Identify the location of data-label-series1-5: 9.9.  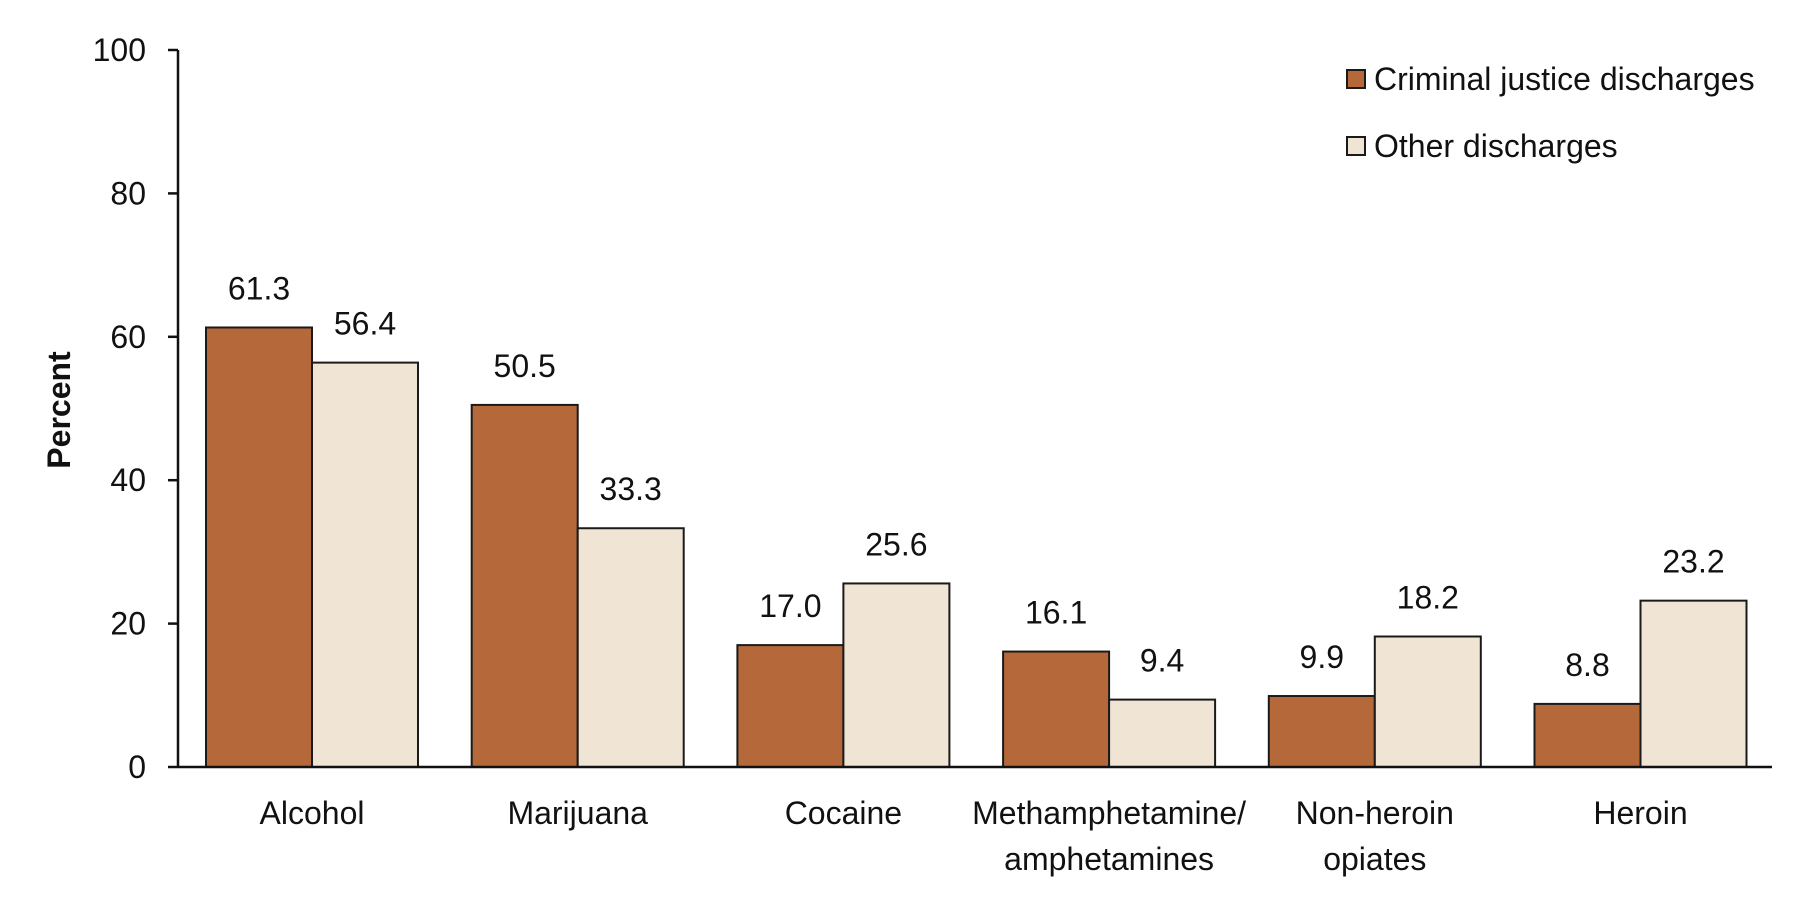
(1322, 657).